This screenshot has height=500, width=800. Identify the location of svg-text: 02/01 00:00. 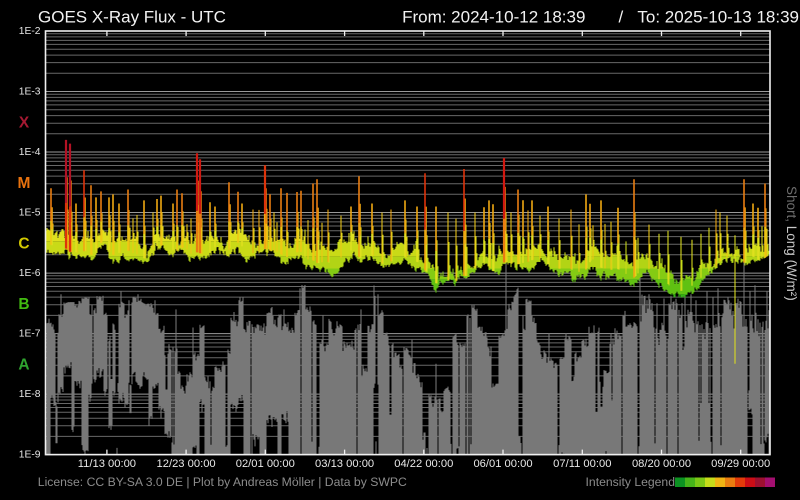
(265, 464).